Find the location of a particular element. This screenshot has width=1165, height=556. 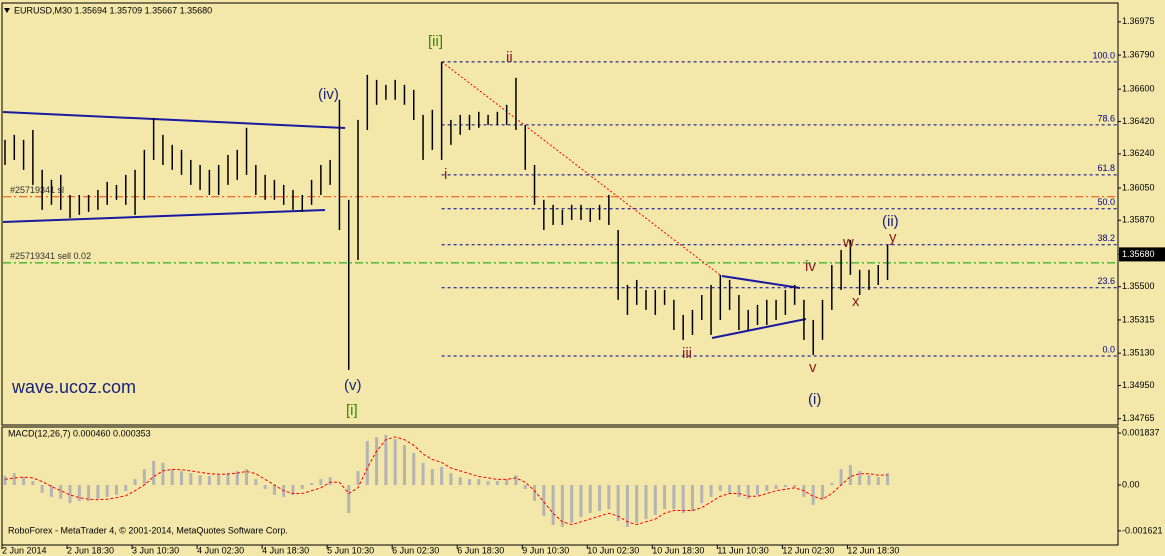

x-tick-label: 4 Jun 18:30 is located at coordinates (285, 550).